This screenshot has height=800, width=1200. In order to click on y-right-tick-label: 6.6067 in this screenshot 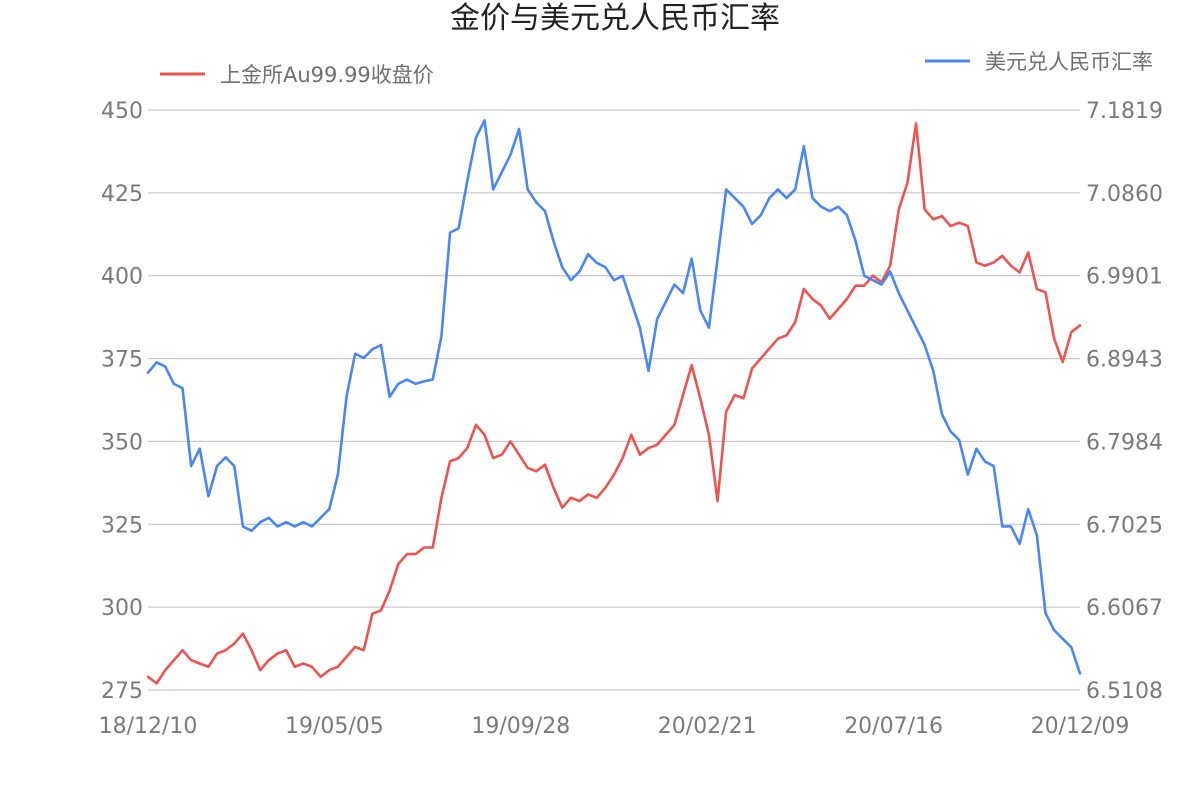, I will do `click(1124, 608)`.